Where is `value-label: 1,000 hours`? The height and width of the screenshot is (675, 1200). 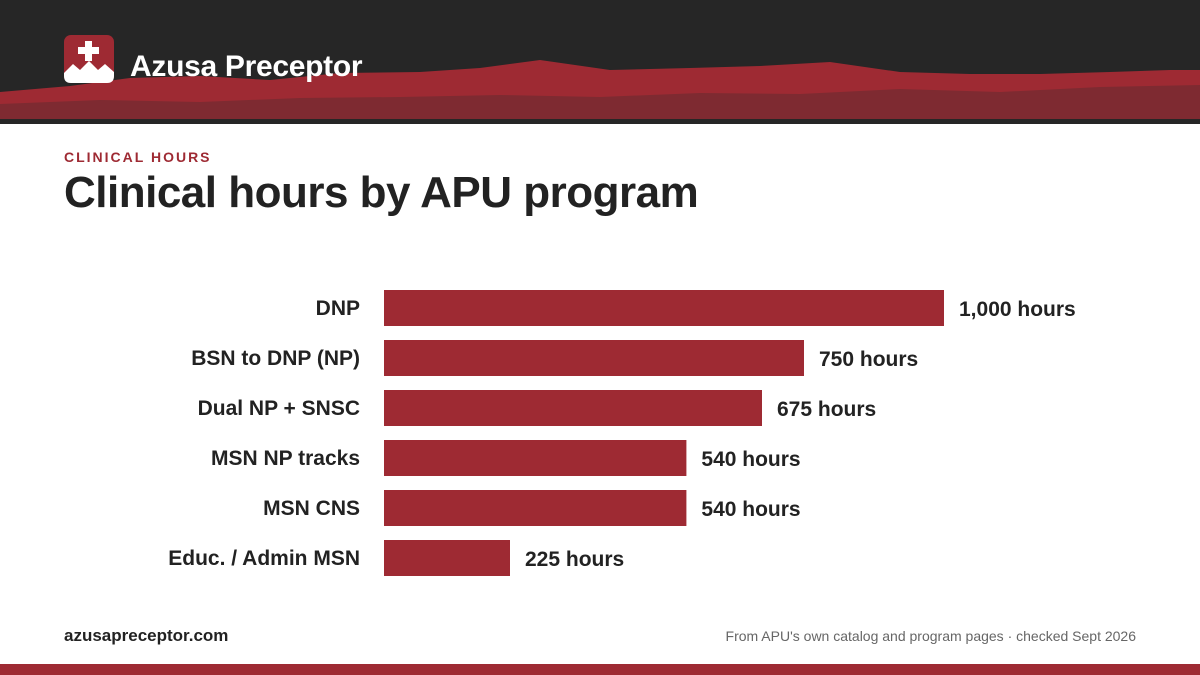
value-label: 1,000 hours is located at coordinates (1017, 309).